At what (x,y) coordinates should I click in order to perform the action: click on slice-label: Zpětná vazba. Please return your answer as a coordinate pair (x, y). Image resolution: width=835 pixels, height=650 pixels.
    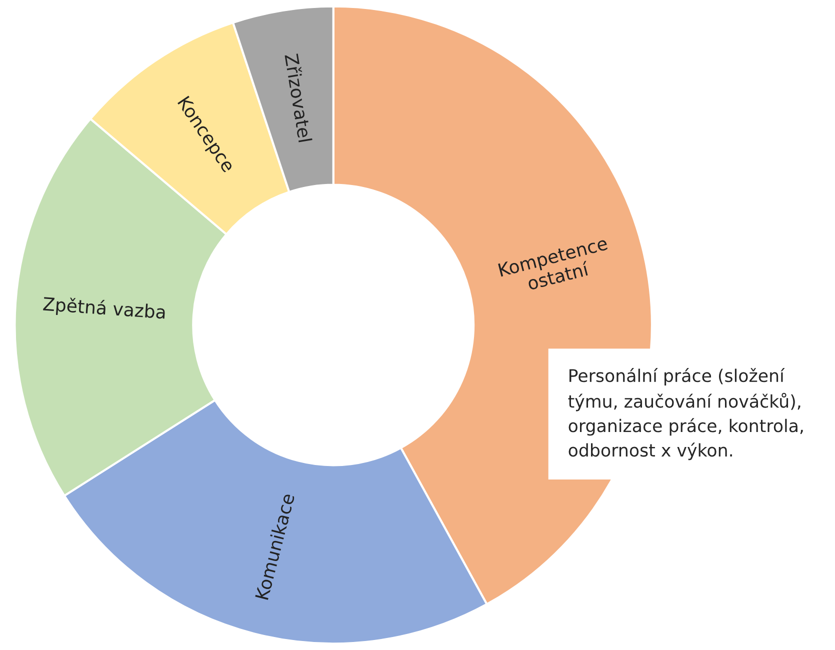
    Looking at the image, I should click on (104, 309).